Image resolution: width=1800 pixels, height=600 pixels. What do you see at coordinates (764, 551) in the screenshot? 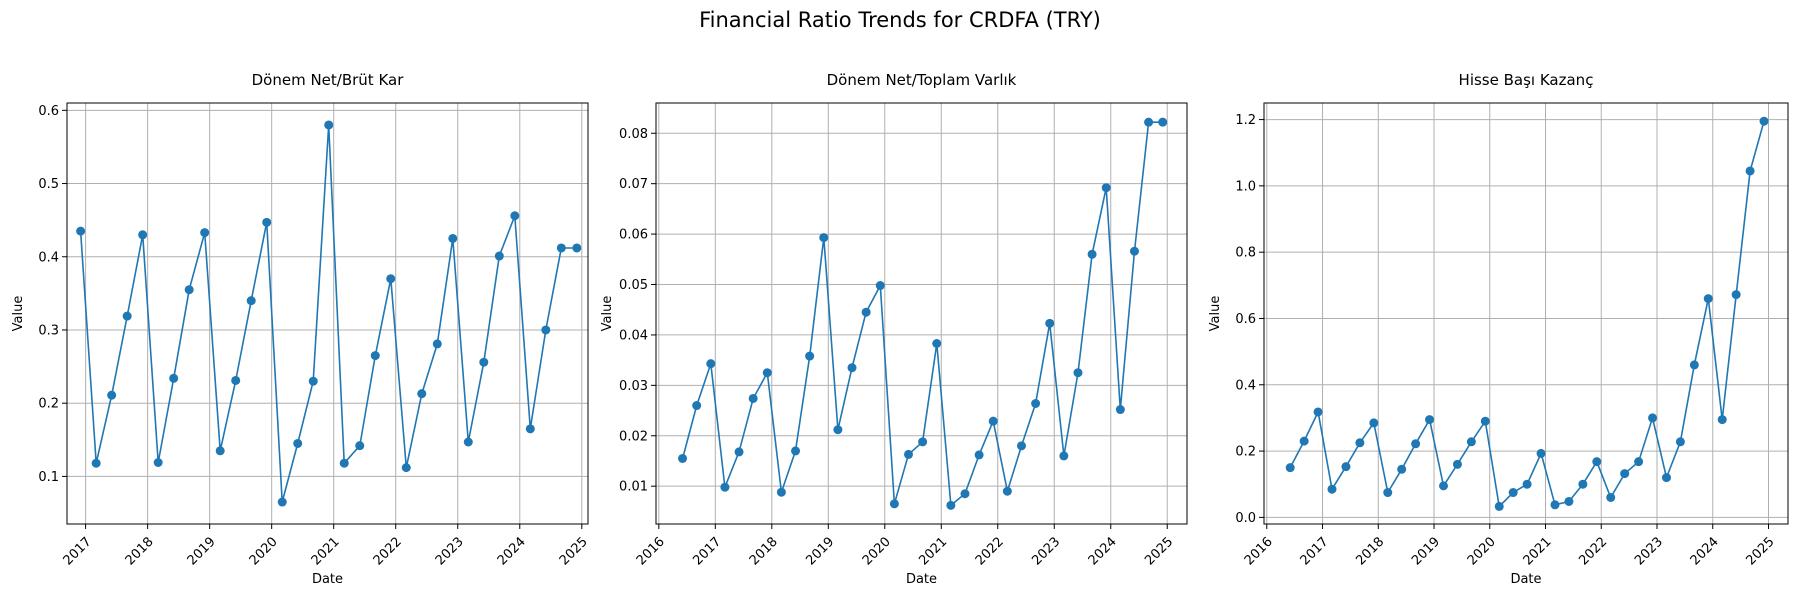
I see `x-tick-label: 2018` at bounding box center [764, 551].